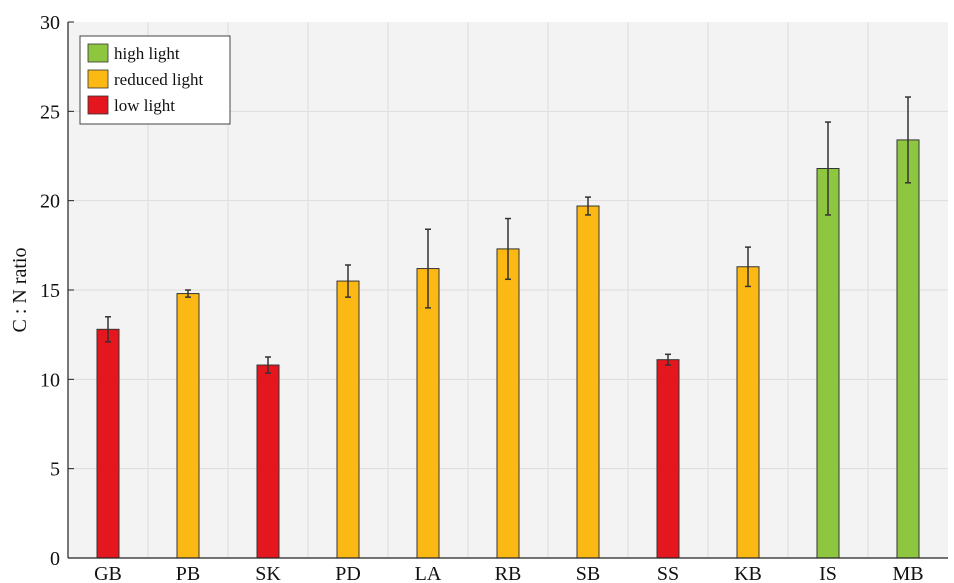 This screenshot has width=954, height=583. Describe the element at coordinates (50, 23) in the screenshot. I see `y-tick-label: 30` at that location.